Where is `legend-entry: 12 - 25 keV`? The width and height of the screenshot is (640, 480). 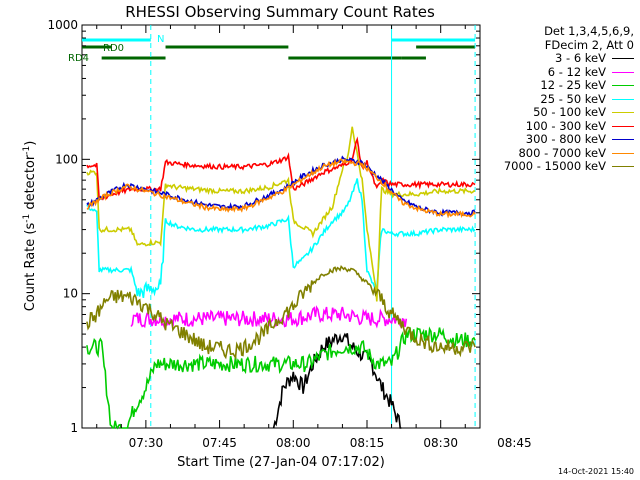 legend-entry: 12 - 25 keV is located at coordinates (552, 85).